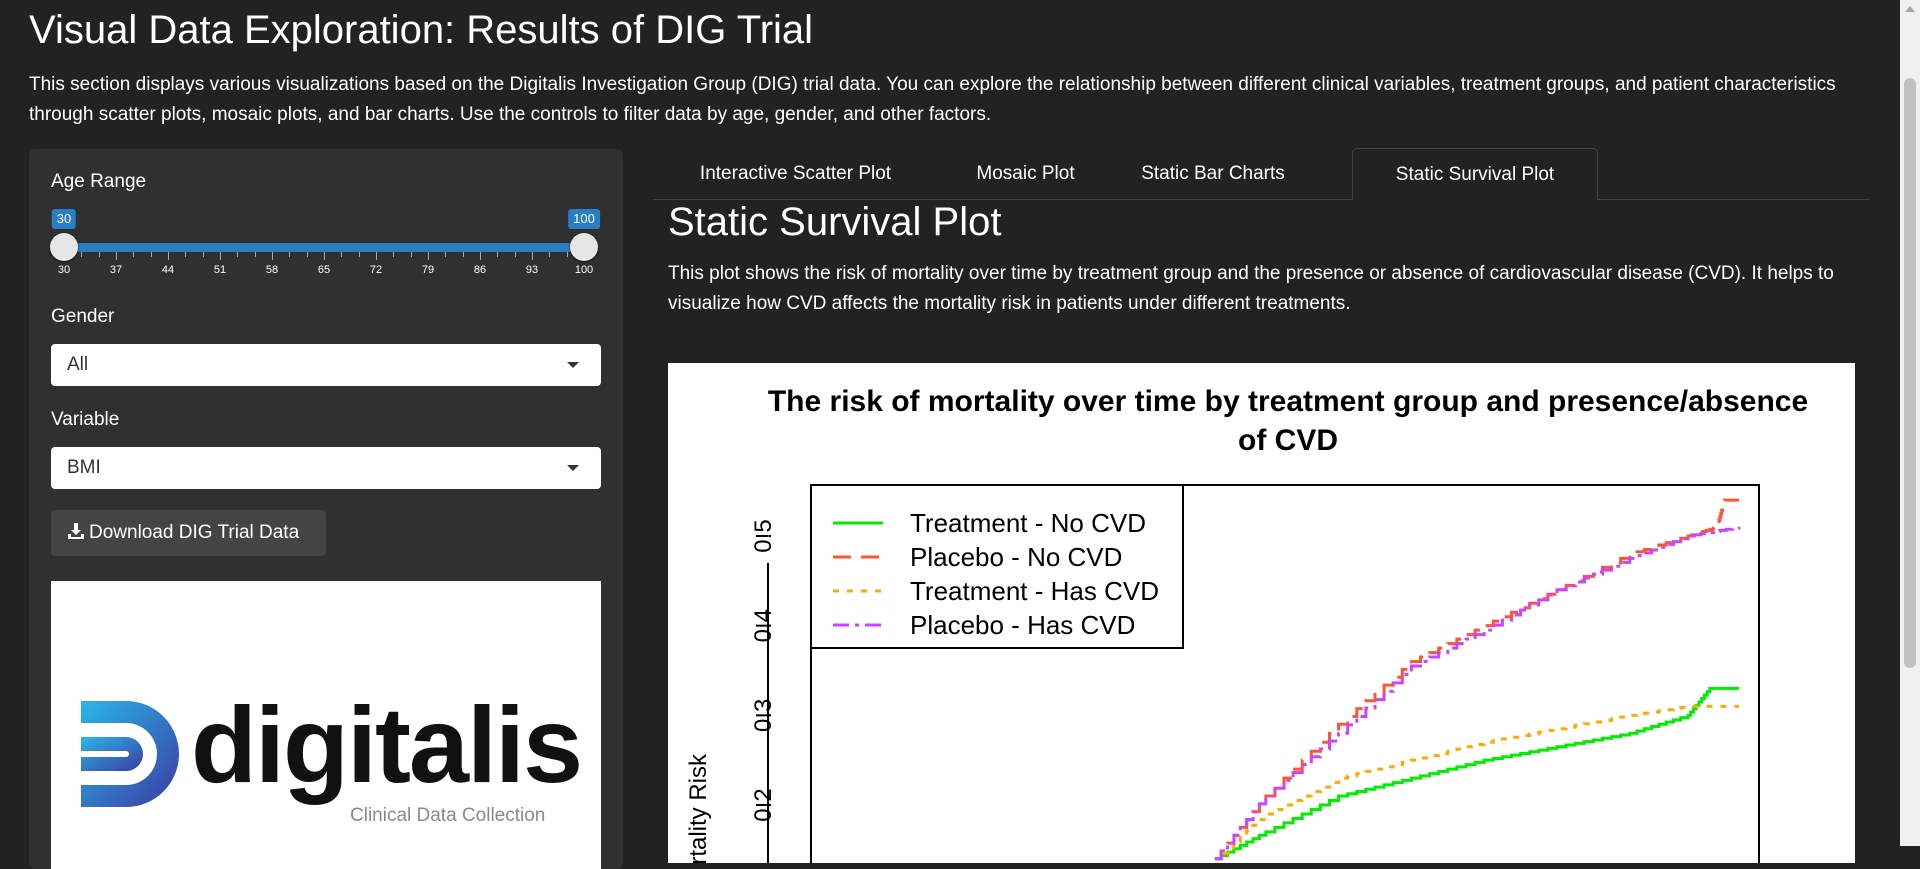  What do you see at coordinates (763, 670) in the screenshot?
I see `y-axis-ticks: 0.2 0.3 0.4 0.5` at bounding box center [763, 670].